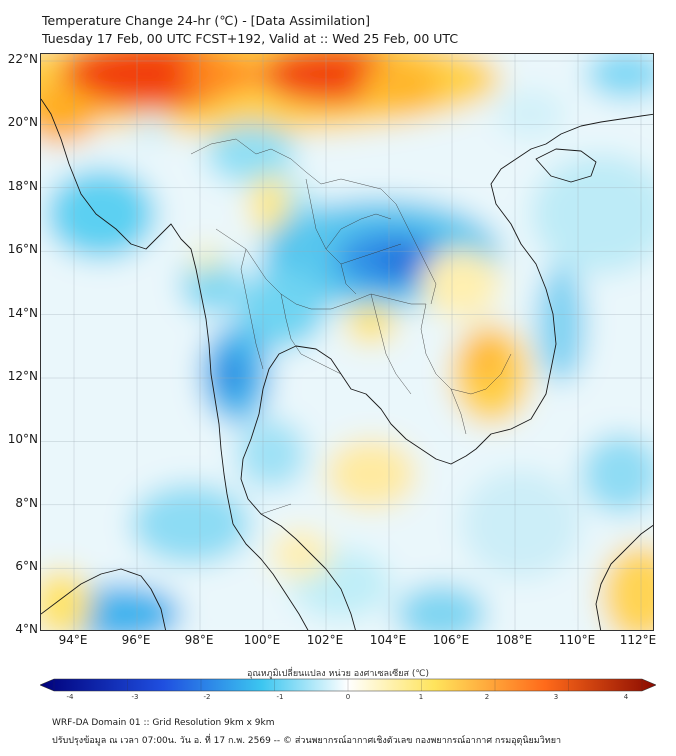 The image size is (676, 756). What do you see at coordinates (136, 640) in the screenshot?
I see `lon-label-96: 96°E` at bounding box center [136, 640].